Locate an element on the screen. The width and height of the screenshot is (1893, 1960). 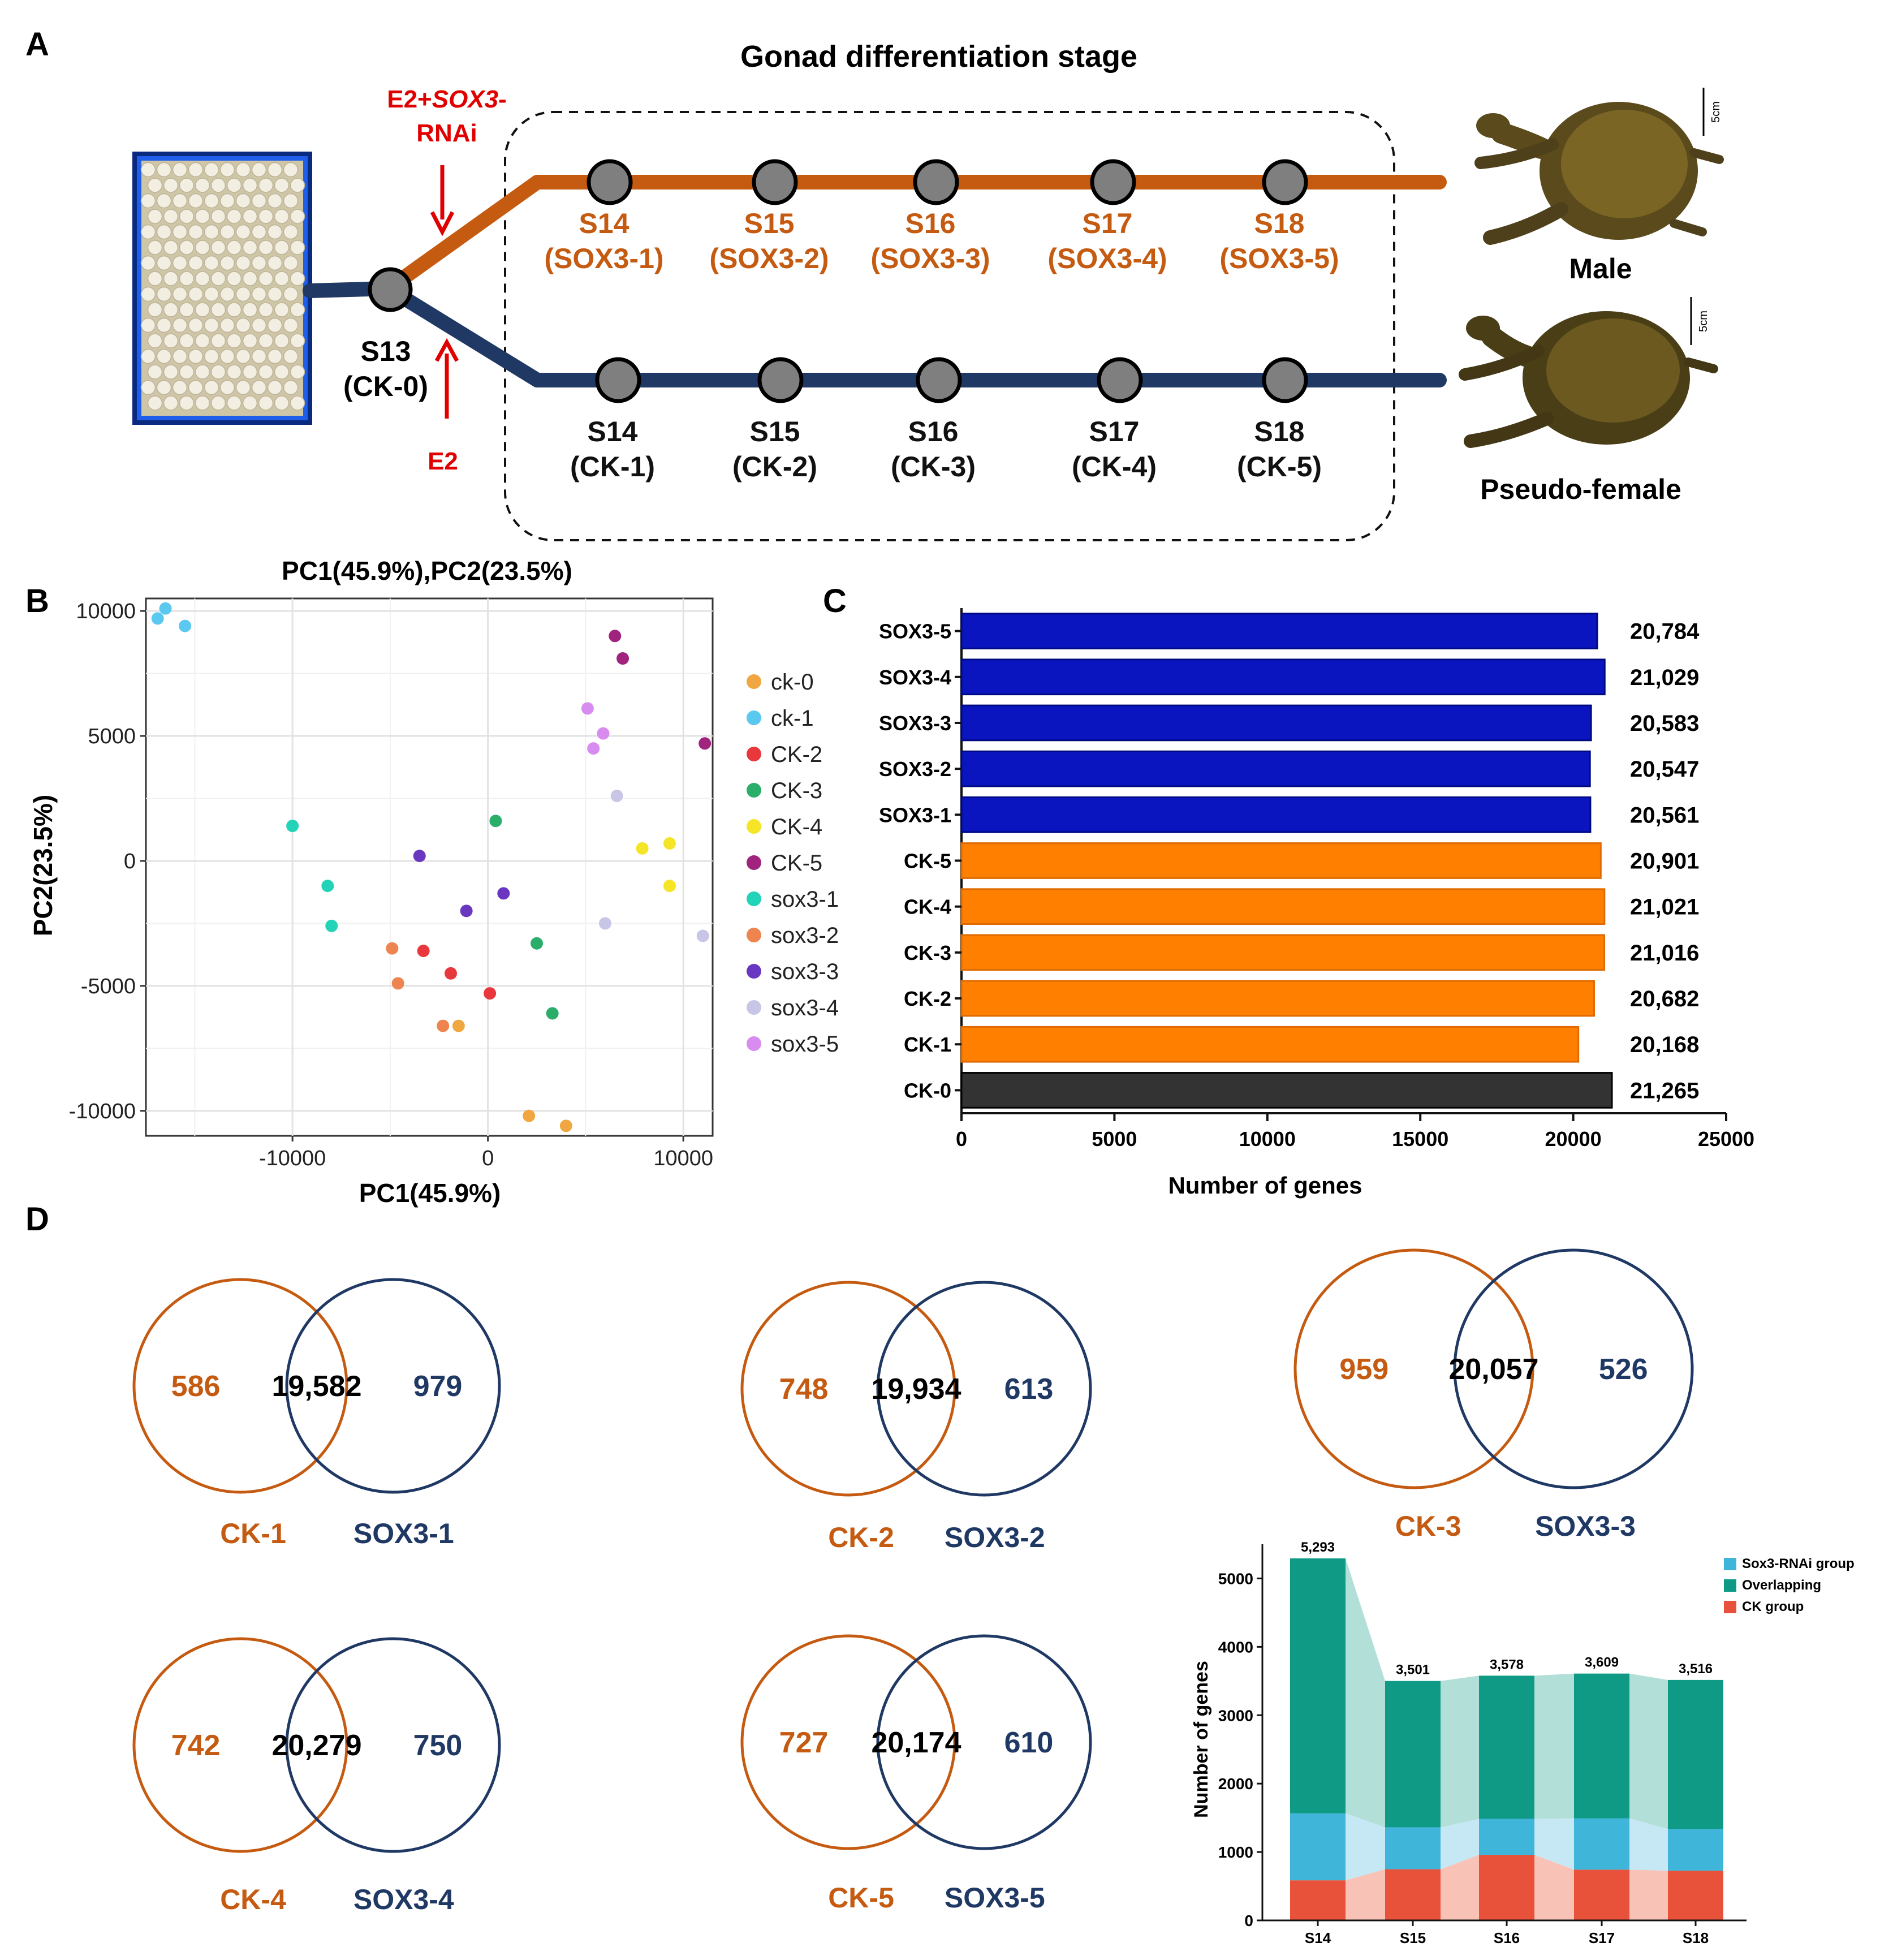
arrow-sox3-icon is located at coordinates (443, 200).